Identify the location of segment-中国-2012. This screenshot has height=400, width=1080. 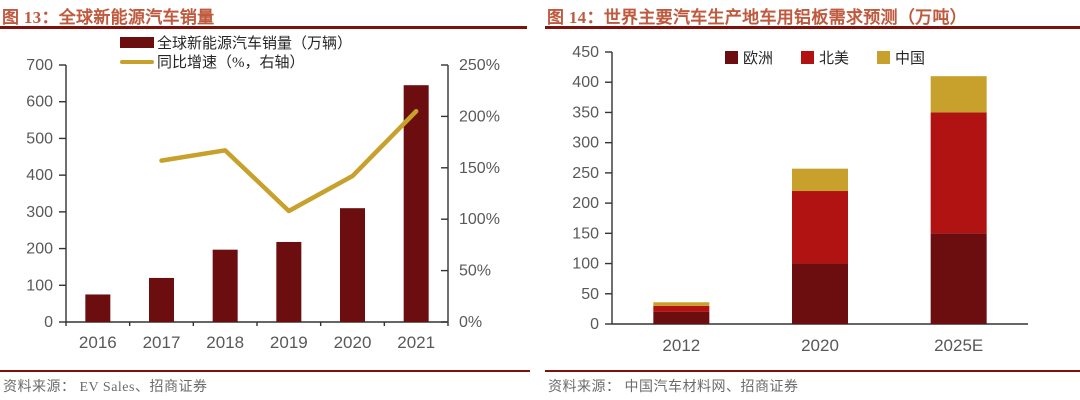
(681, 304).